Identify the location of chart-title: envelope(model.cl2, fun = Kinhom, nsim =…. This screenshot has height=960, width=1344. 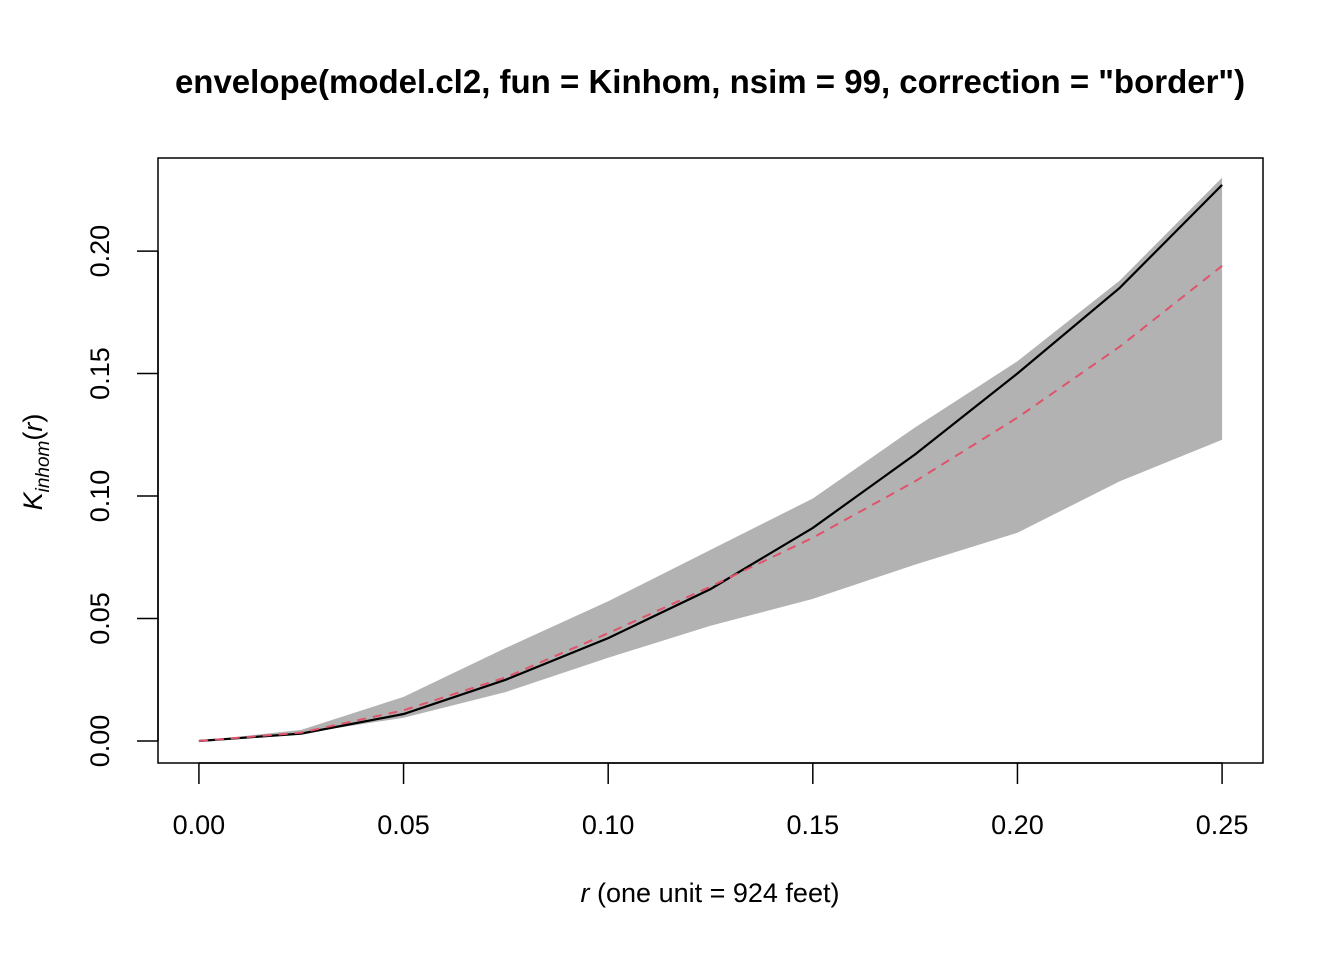
(710, 81).